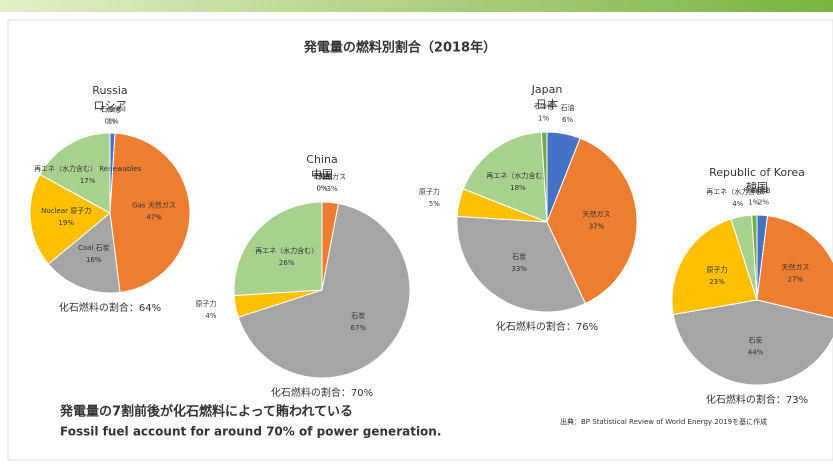  What do you see at coordinates (154, 205) in the screenshot?
I see `slice-label: Gas 天然ガス` at bounding box center [154, 205].